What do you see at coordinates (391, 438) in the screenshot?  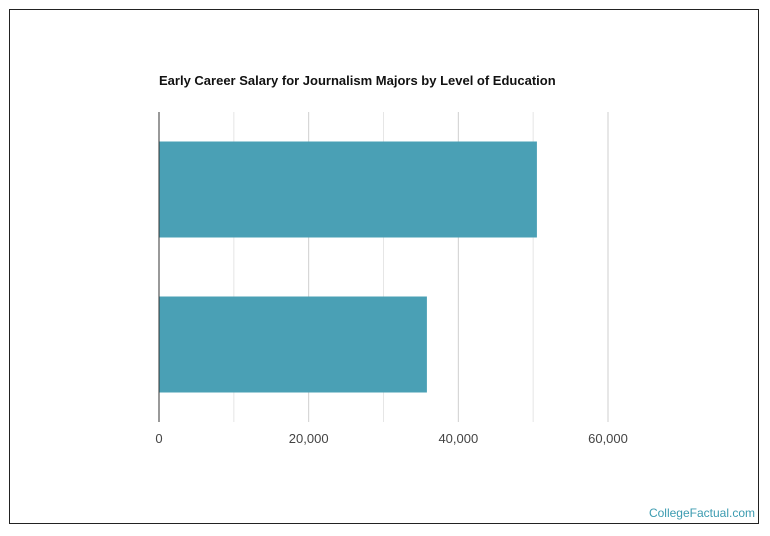 I see `x-axis-ticks: 0 20,000 40,000 60,000` at bounding box center [391, 438].